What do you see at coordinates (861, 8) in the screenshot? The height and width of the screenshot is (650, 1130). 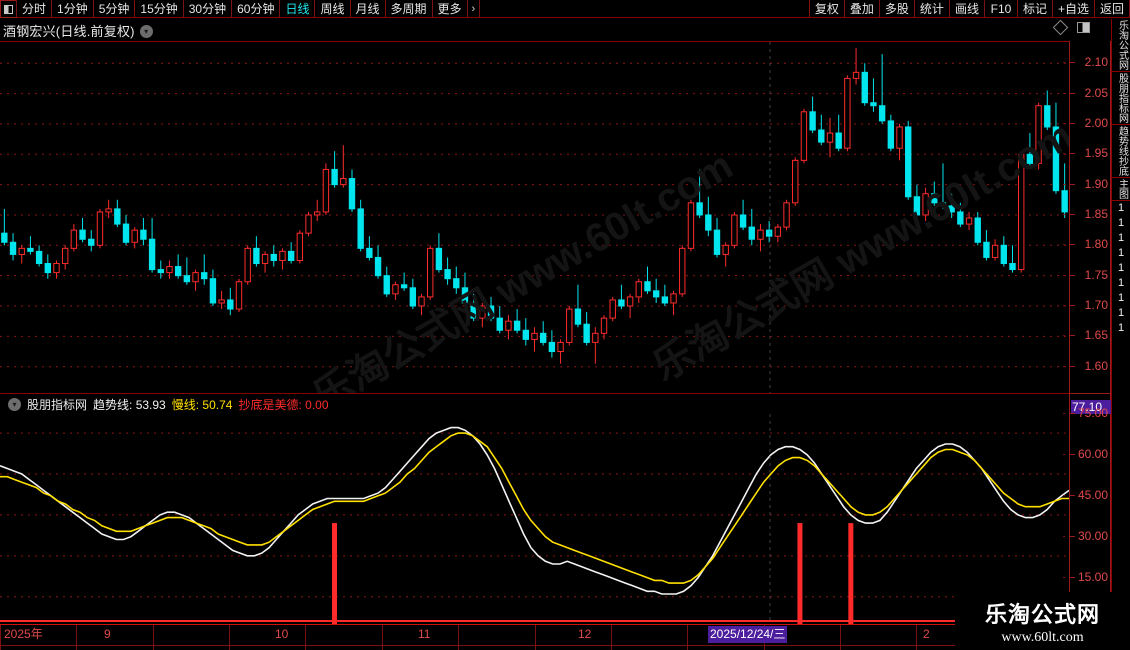 I see `toolbar-button-1: 叠加` at bounding box center [861, 8].